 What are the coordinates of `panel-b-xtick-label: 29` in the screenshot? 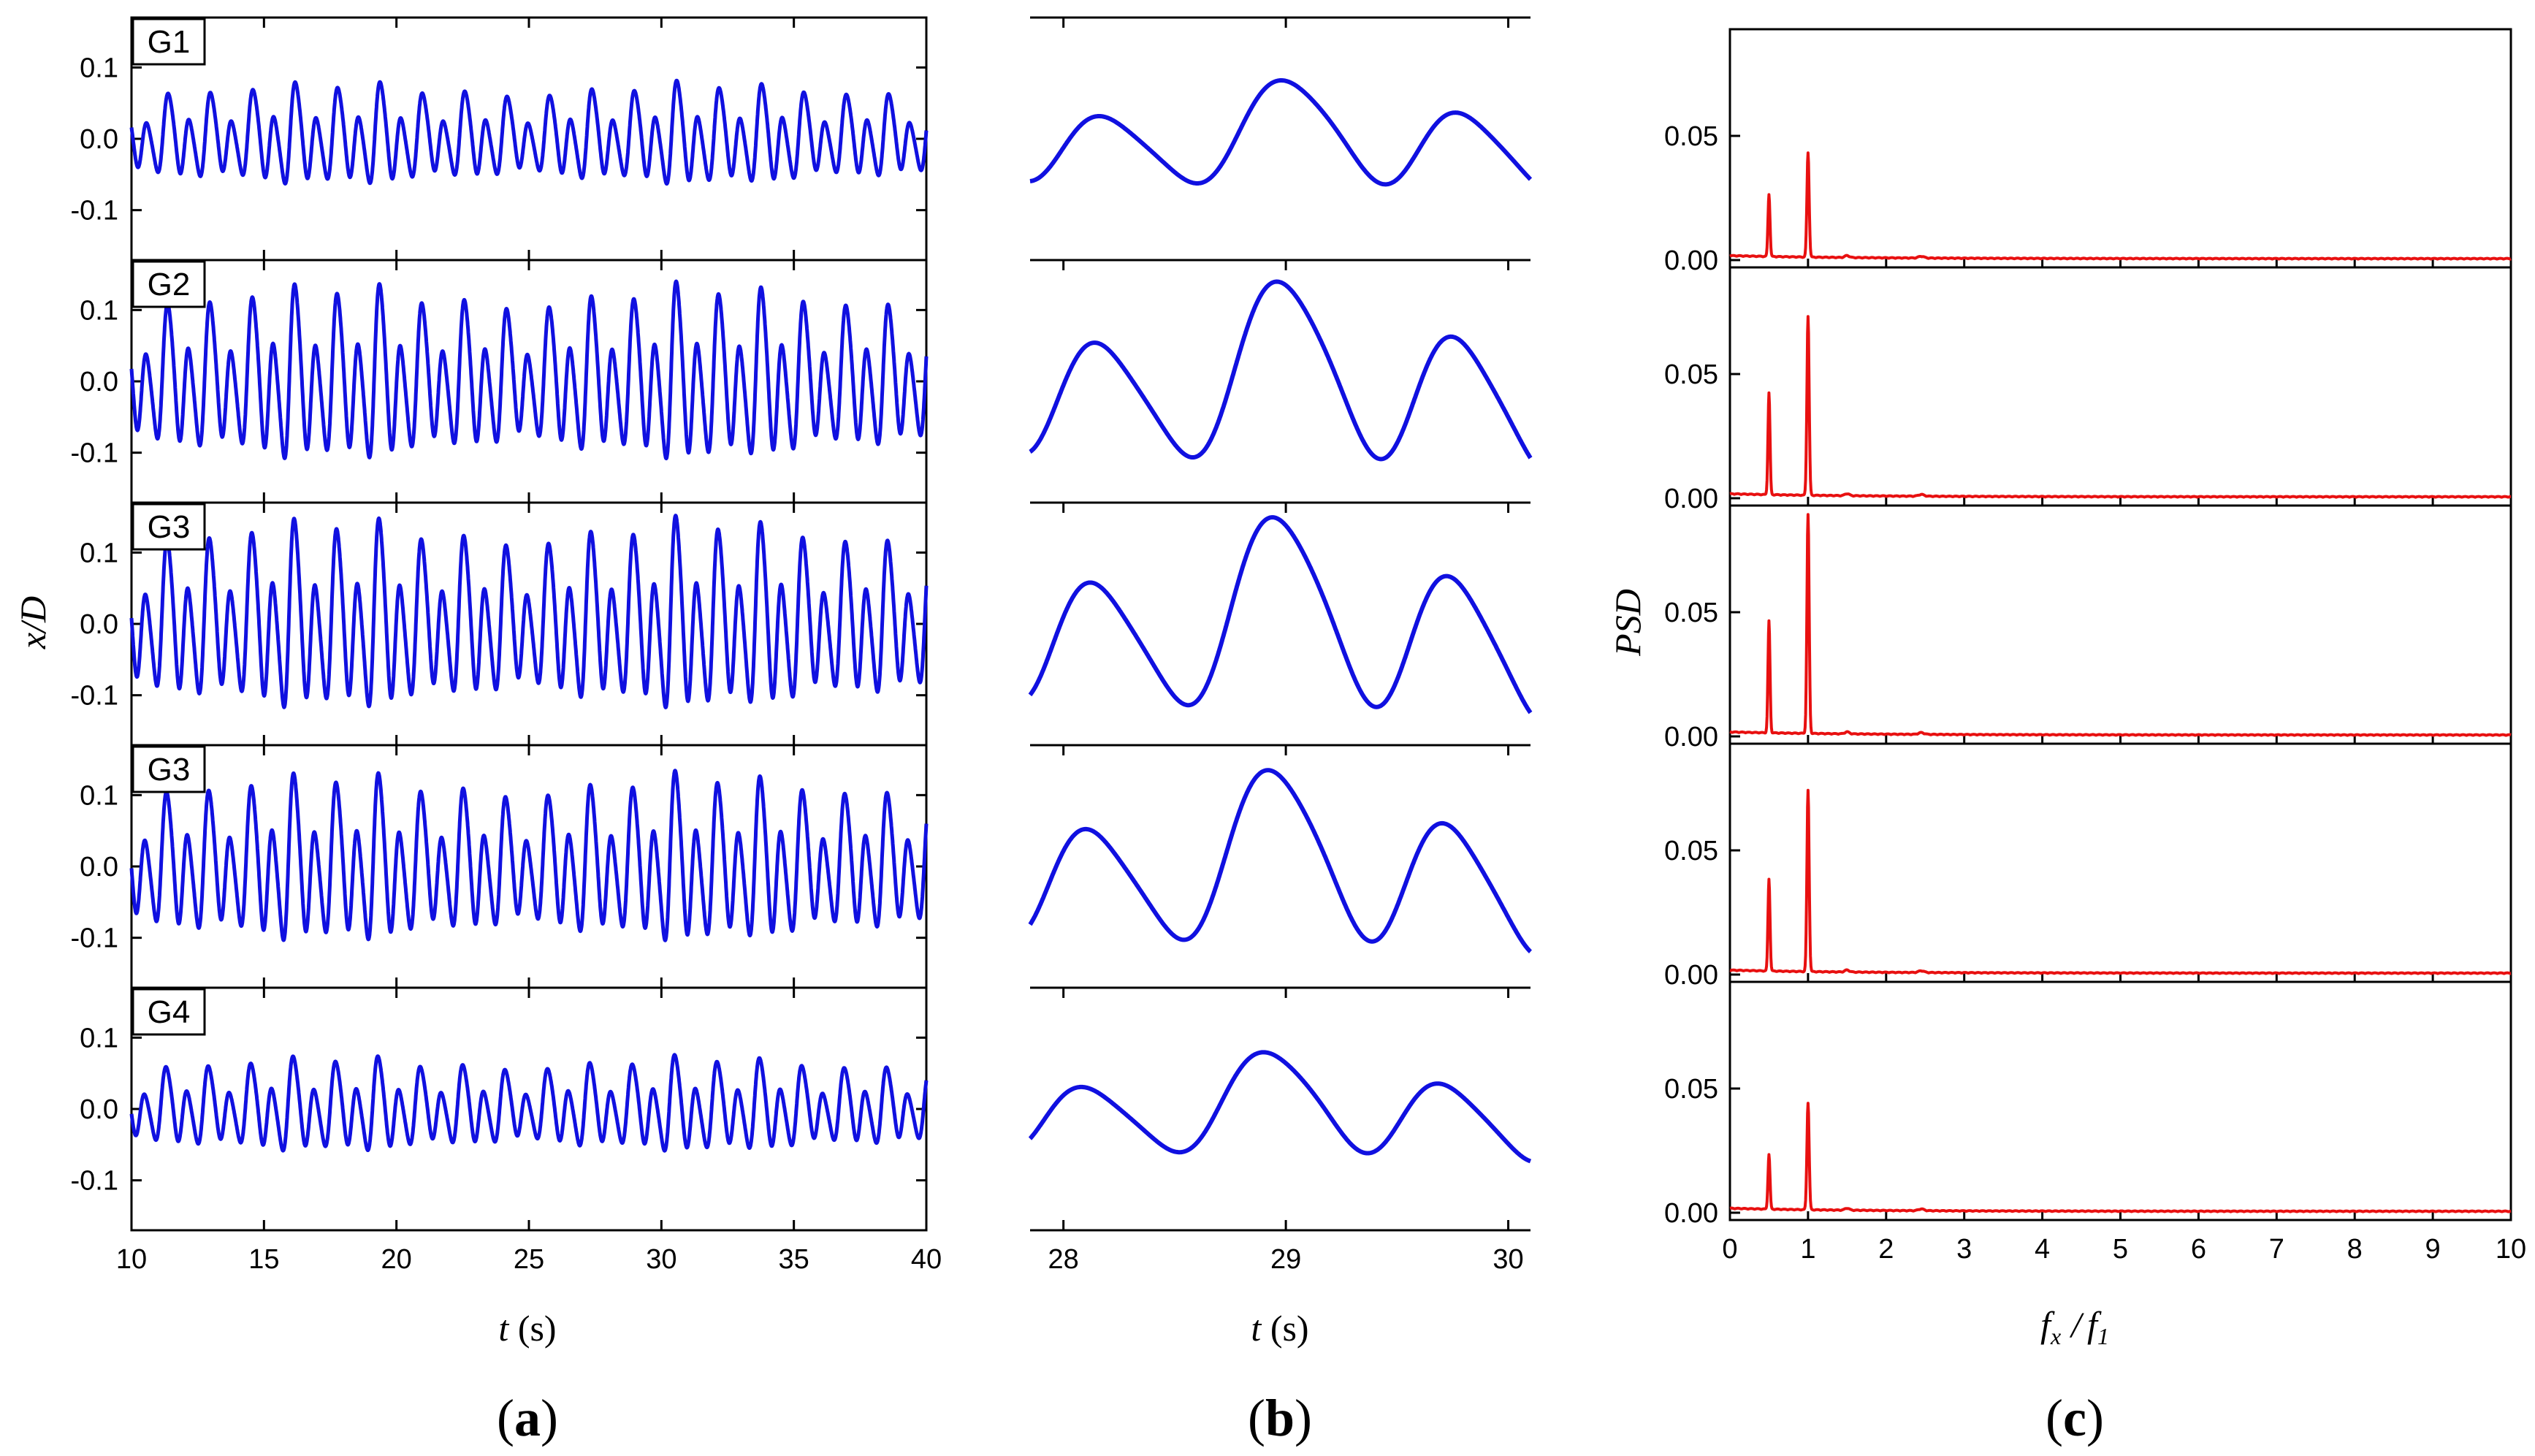 It's located at (1286, 1259).